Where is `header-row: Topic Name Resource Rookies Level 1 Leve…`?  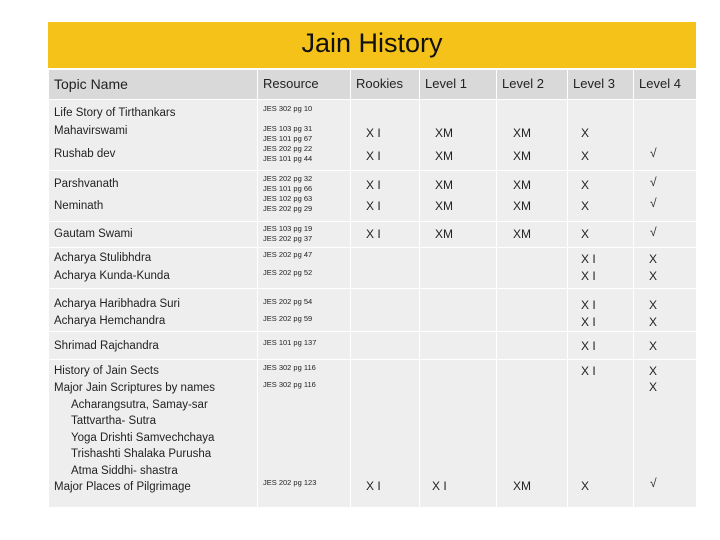 header-row: Topic Name Resource Rookies Level 1 Leve… is located at coordinates (372, 84).